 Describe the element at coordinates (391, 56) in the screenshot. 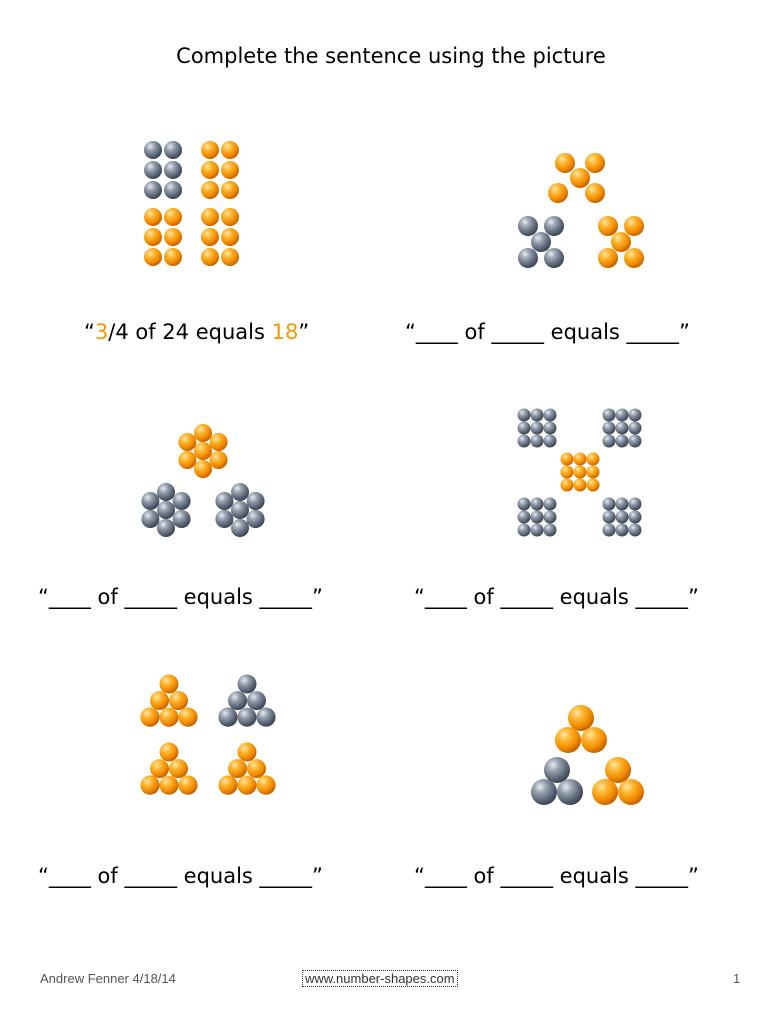

I see `worksheet-title: Complete the sentence using the picture` at that location.